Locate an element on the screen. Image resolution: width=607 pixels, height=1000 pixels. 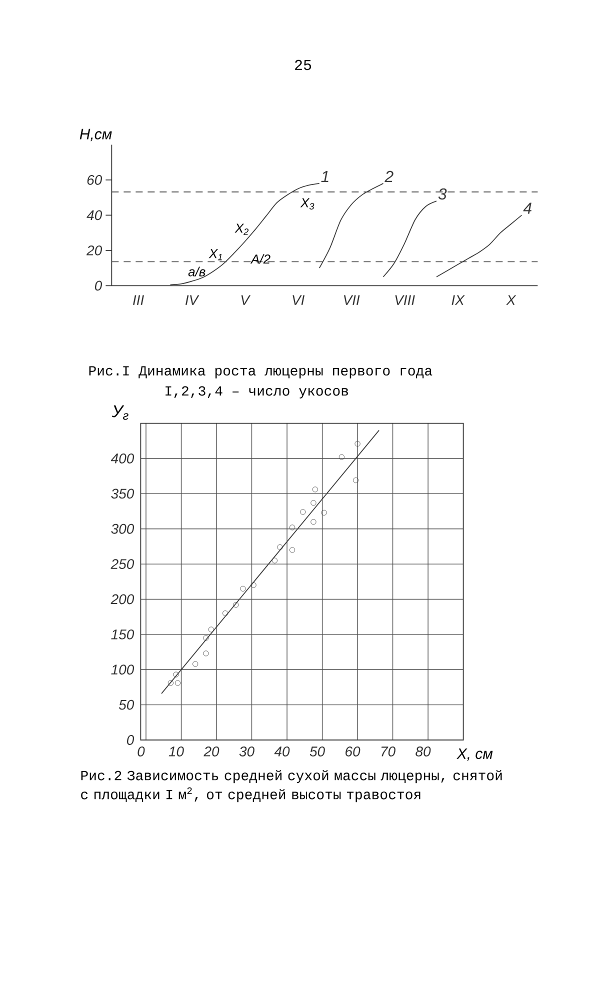
x-tick-label: 40 is located at coordinates (282, 751).